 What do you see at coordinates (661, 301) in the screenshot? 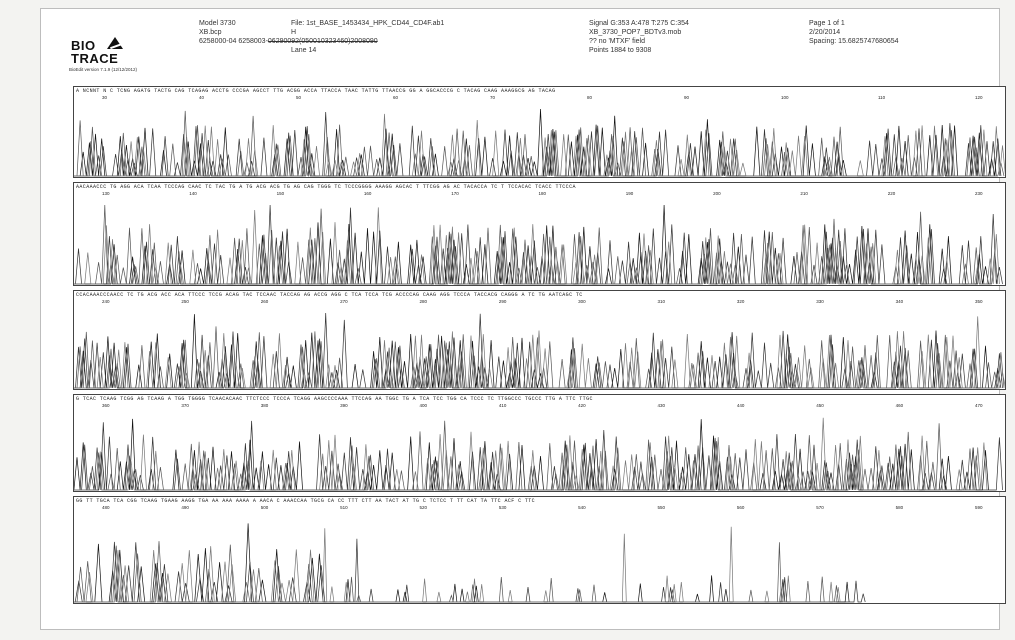
I see `position-tick-label: 310` at bounding box center [661, 301].